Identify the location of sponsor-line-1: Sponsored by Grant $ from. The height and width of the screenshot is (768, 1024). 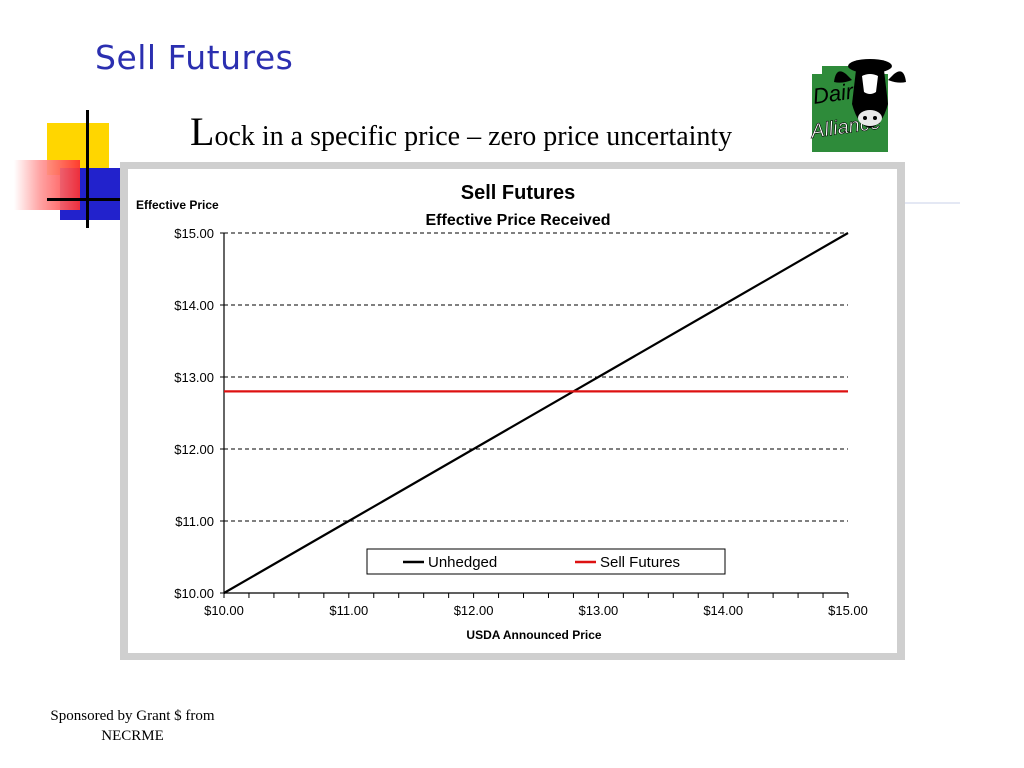
(132, 716).